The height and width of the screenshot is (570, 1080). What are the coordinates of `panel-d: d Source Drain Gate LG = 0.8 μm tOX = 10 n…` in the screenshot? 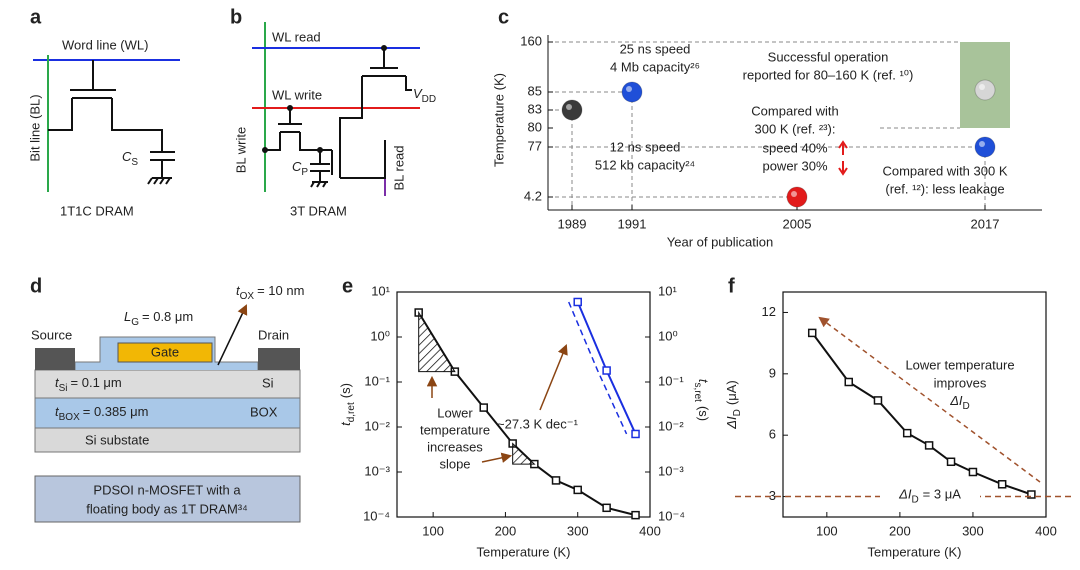 It's located at (167, 399).